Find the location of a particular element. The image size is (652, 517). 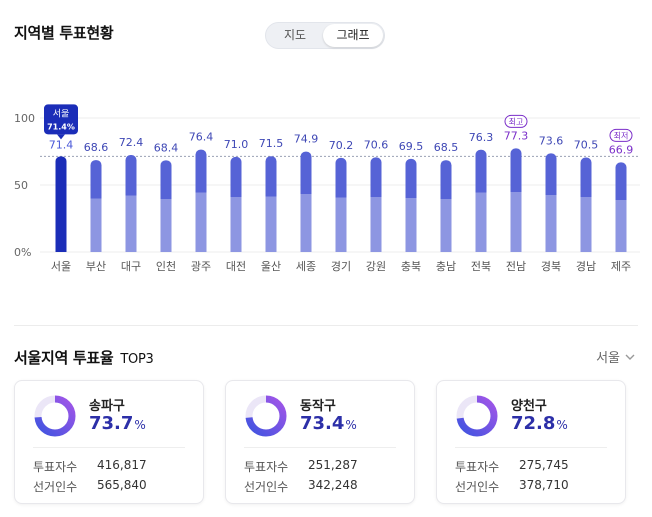

tab-graph: 그래프 is located at coordinates (353, 35).